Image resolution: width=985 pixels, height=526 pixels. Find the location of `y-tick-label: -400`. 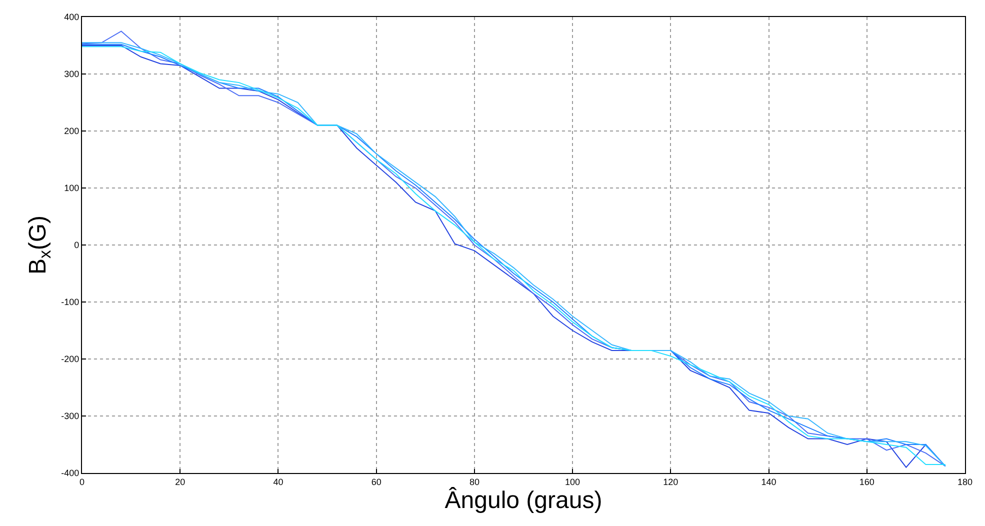

y-tick-label: -400 is located at coordinates (70, 473).